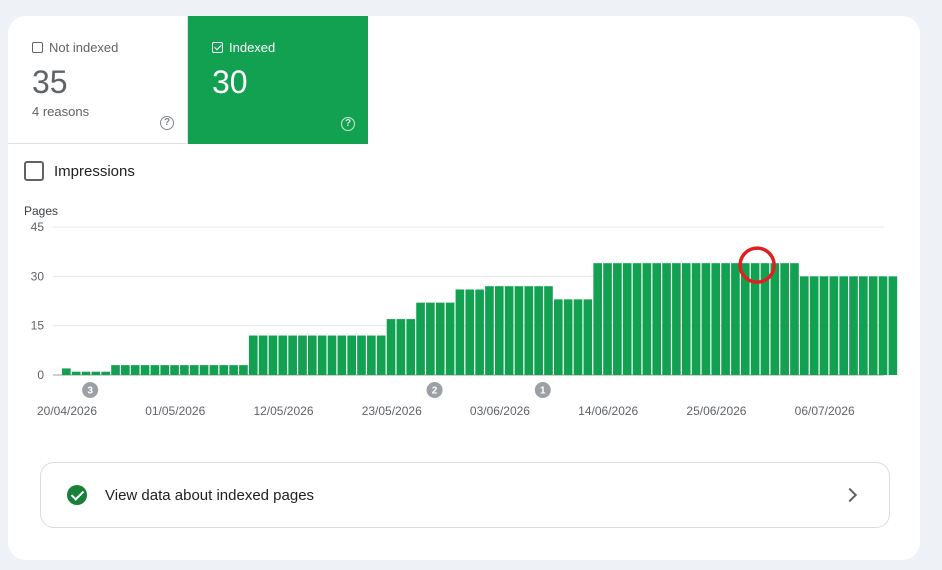  Describe the element at coordinates (230, 82) in the screenshot. I see `indexed-count: 30` at that location.